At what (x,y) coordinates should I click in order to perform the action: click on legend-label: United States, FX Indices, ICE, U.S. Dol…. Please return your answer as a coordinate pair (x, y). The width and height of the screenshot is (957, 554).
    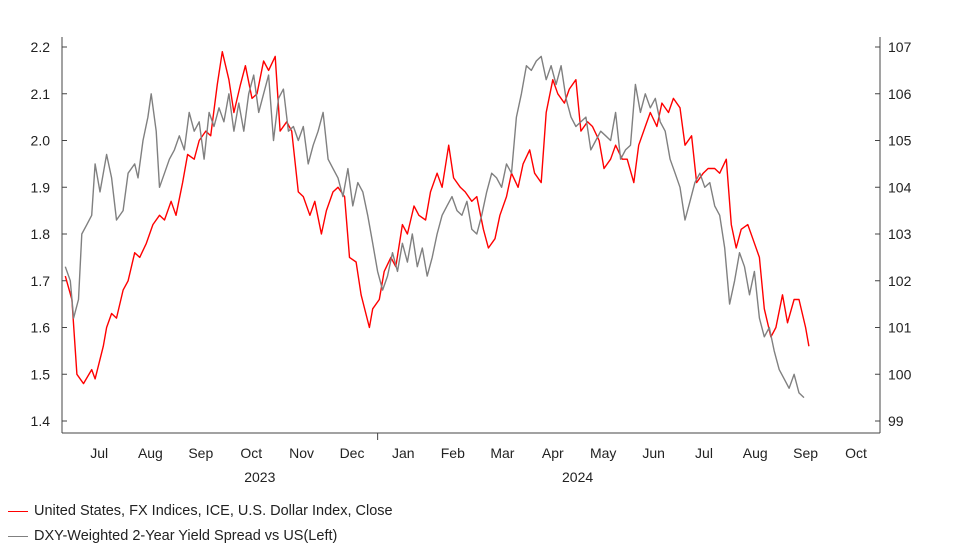
    Looking at the image, I should click on (213, 511).